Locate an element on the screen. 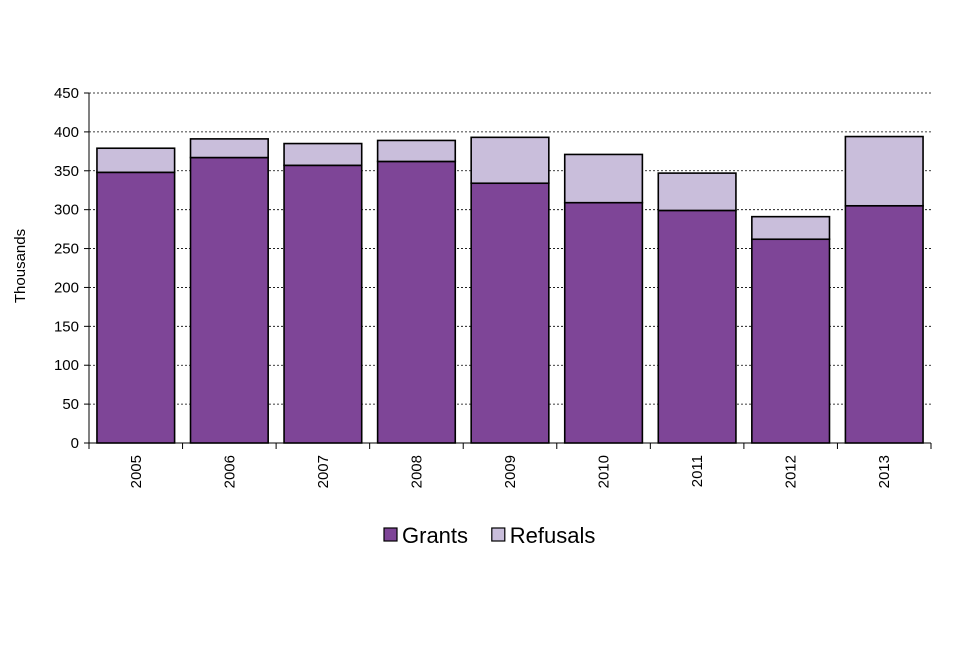 The height and width of the screenshot is (645, 960). legend: Grants Refusals is located at coordinates (489, 535).